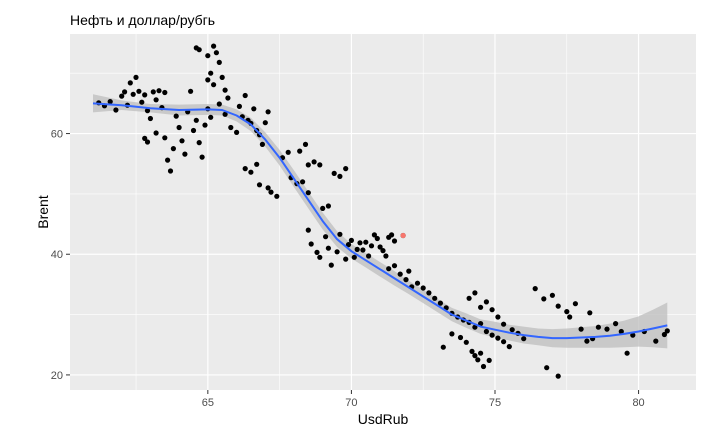 This screenshot has height=437, width=715. Describe the element at coordinates (208, 403) in the screenshot. I see `x-tick-label: 65` at that location.